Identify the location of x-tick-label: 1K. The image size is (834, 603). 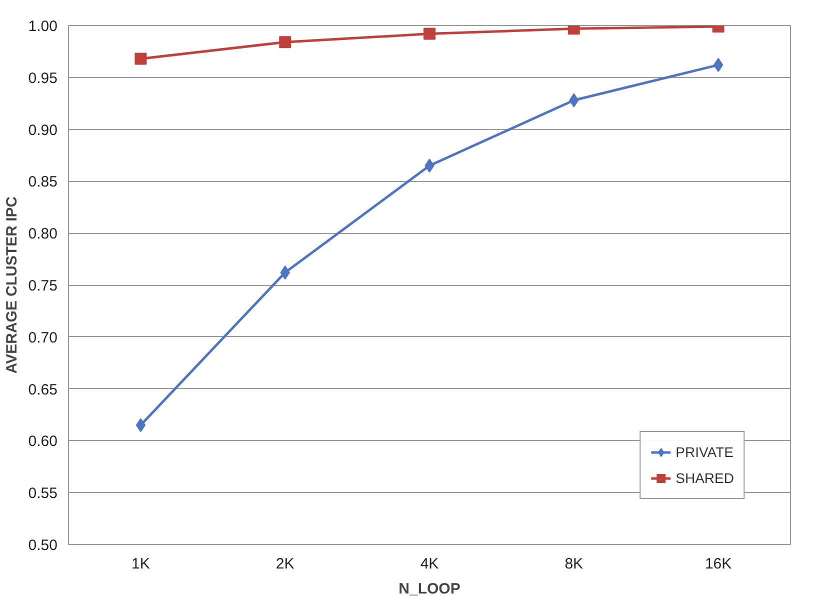
(141, 564).